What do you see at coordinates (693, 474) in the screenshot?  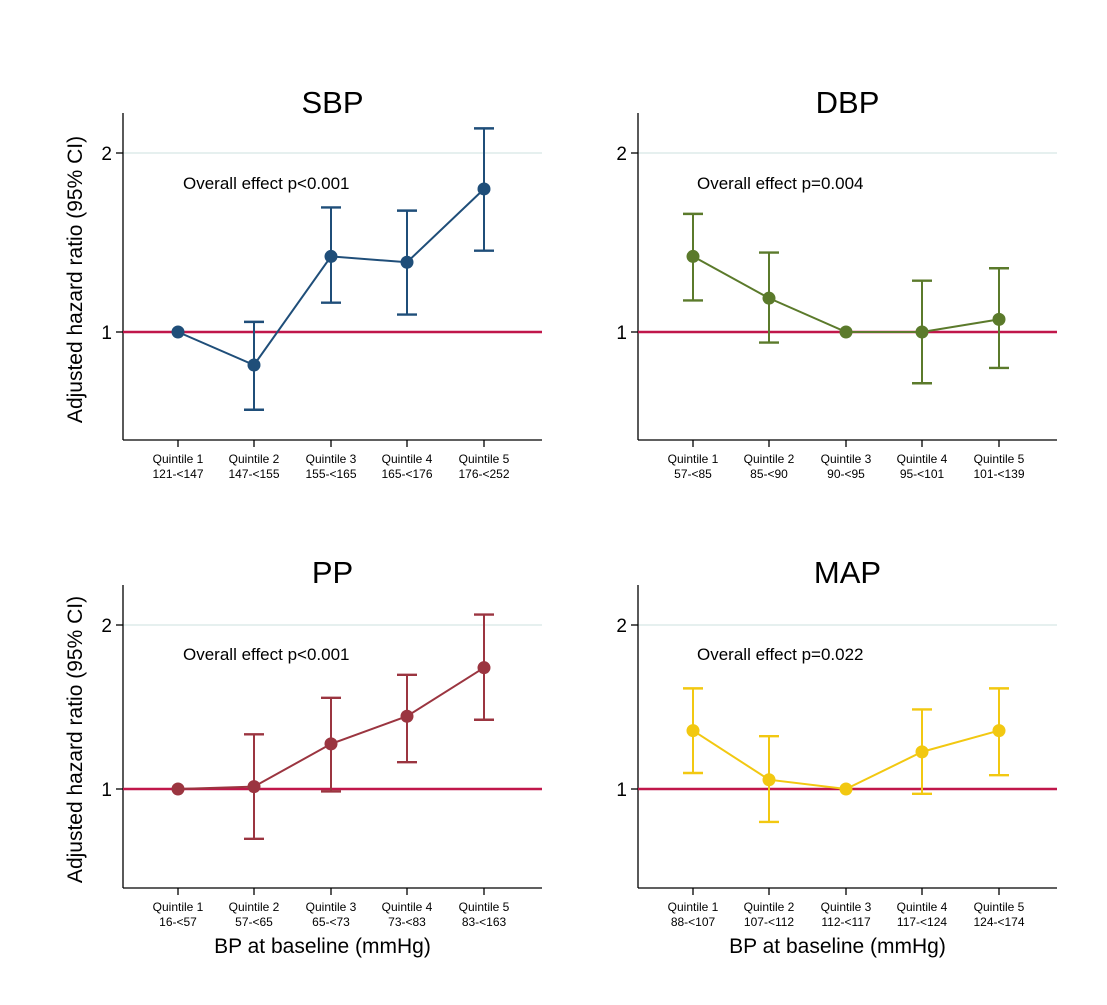 I see `x-tick-range-label: 57-<85` at bounding box center [693, 474].